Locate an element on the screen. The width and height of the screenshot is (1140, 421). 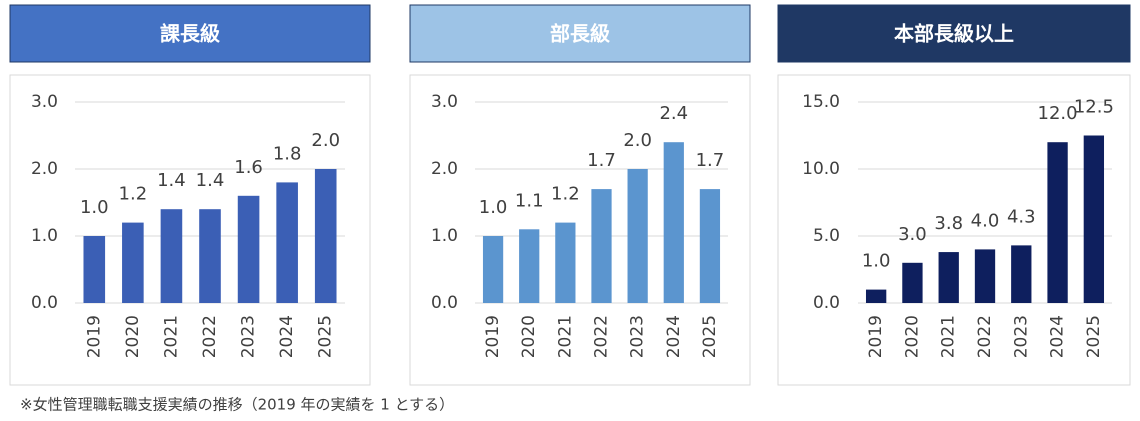
value-label: 1.6 is located at coordinates (248, 167).